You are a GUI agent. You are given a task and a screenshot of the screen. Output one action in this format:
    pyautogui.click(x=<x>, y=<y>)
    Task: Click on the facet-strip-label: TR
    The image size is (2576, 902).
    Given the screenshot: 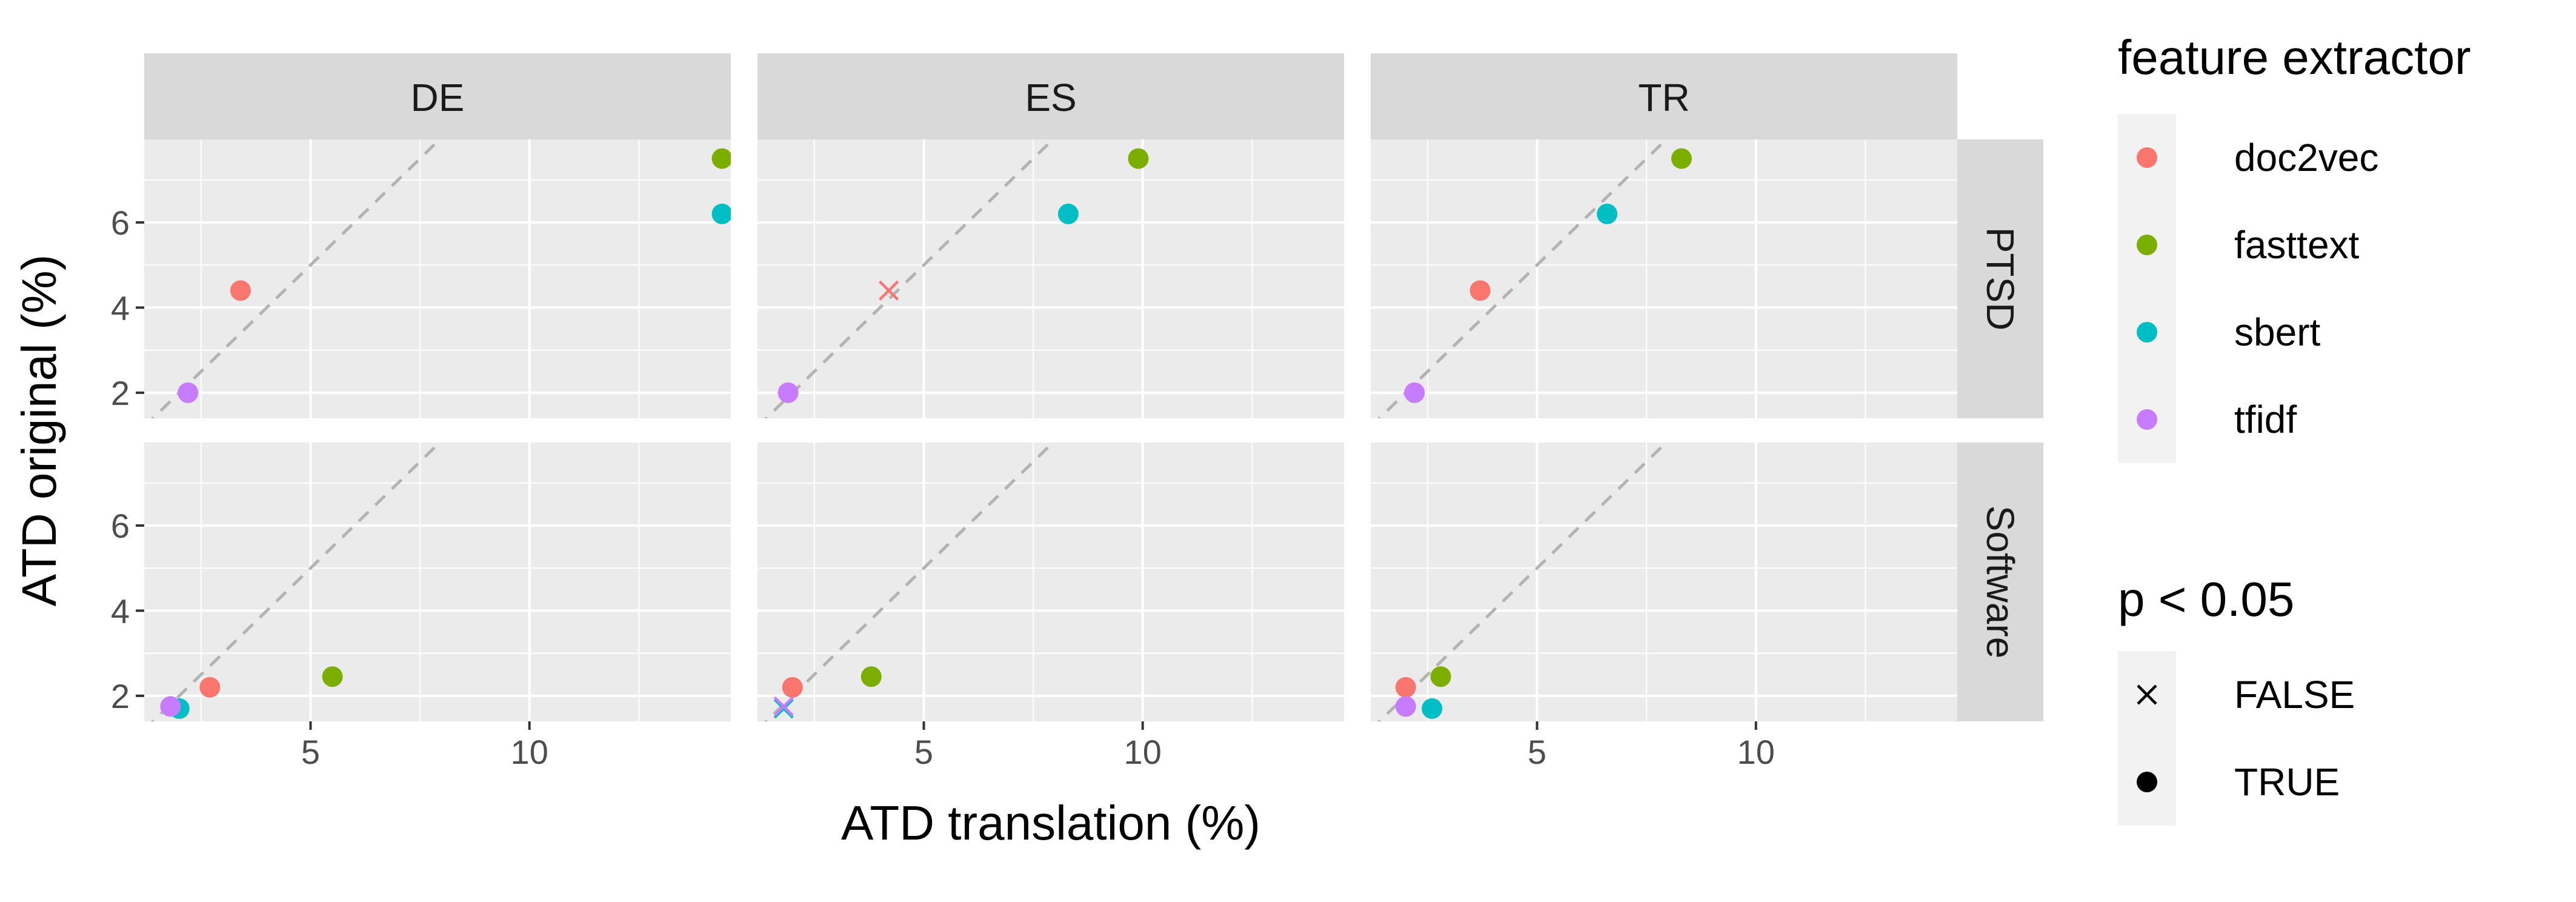 What is the action you would take?
    pyautogui.click(x=1663, y=97)
    